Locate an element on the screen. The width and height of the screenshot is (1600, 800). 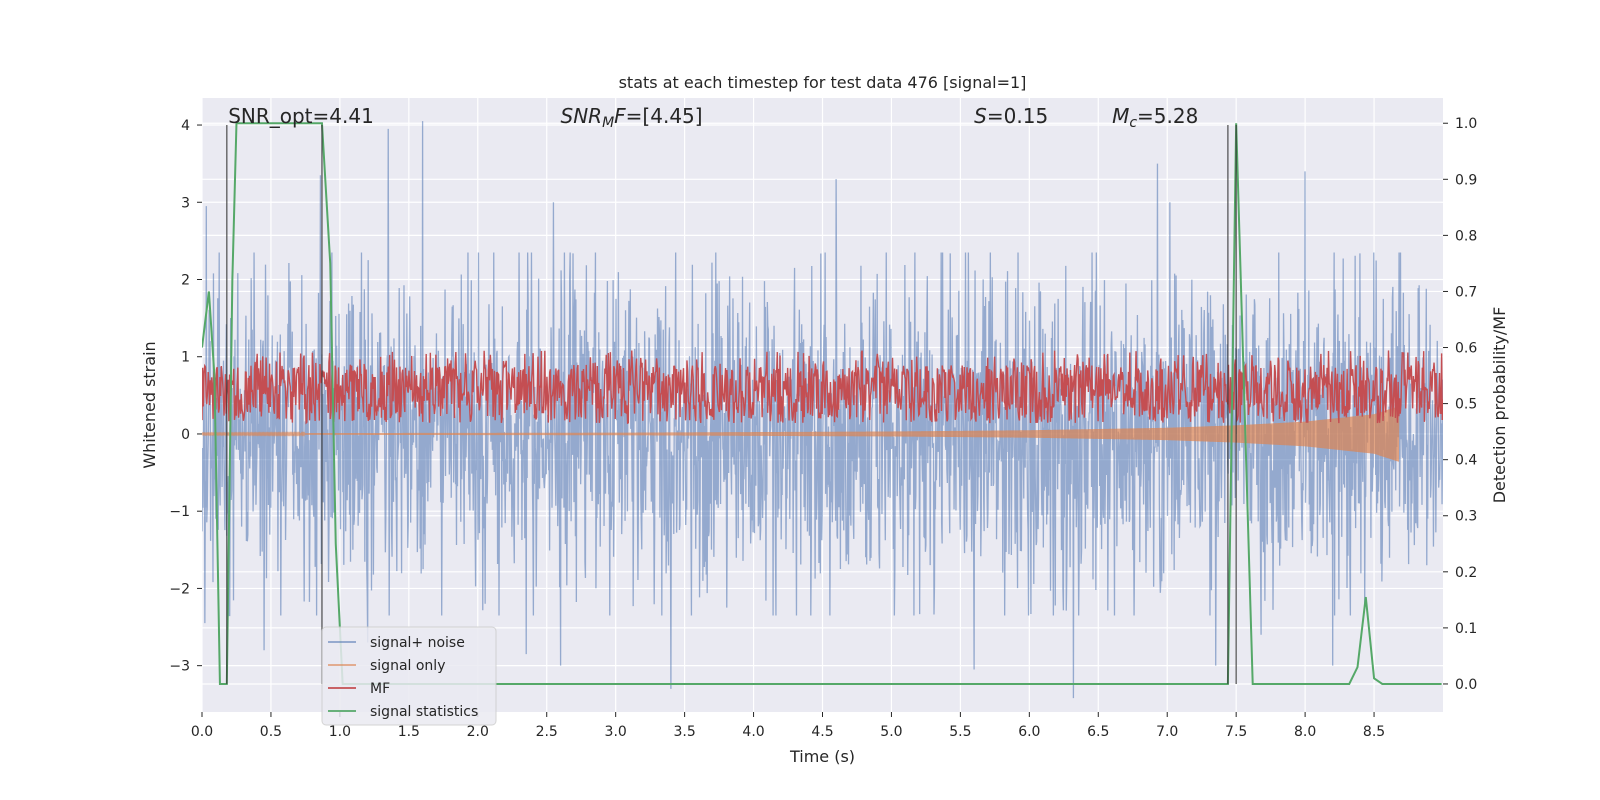
x-tick-label: 1.5 is located at coordinates (409, 732).